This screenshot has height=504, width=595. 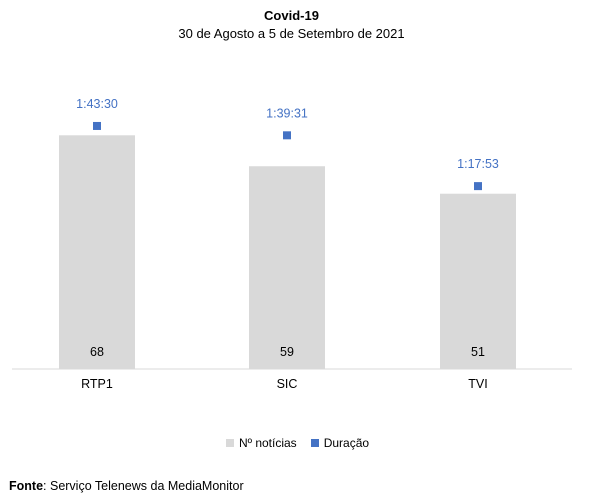 What do you see at coordinates (287, 113) in the screenshot?
I see `duration-label-sic: 1:39:31` at bounding box center [287, 113].